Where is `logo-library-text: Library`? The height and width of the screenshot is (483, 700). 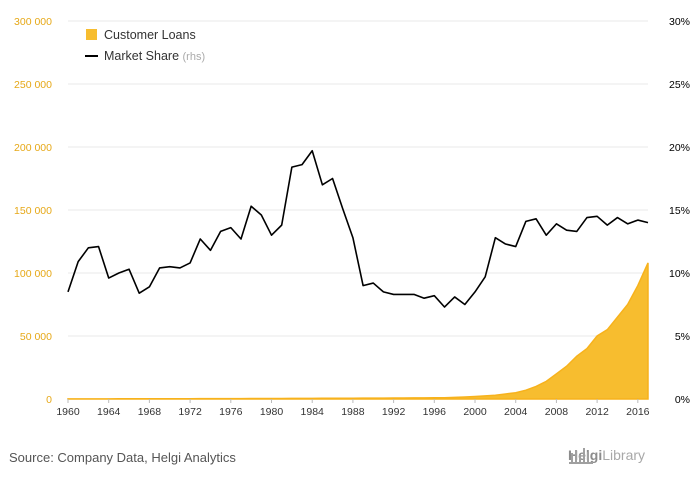 logo-library-text: Library is located at coordinates (624, 455).